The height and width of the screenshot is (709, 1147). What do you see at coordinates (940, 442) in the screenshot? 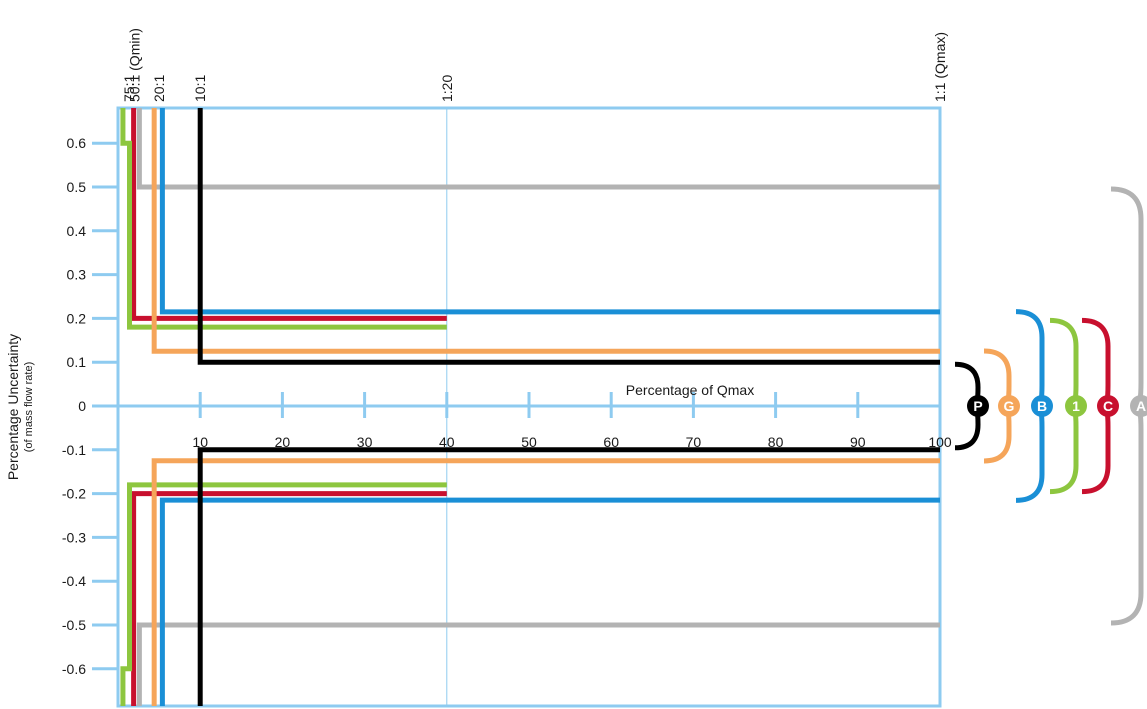
I see `x-tick-label: 100` at bounding box center [940, 442].